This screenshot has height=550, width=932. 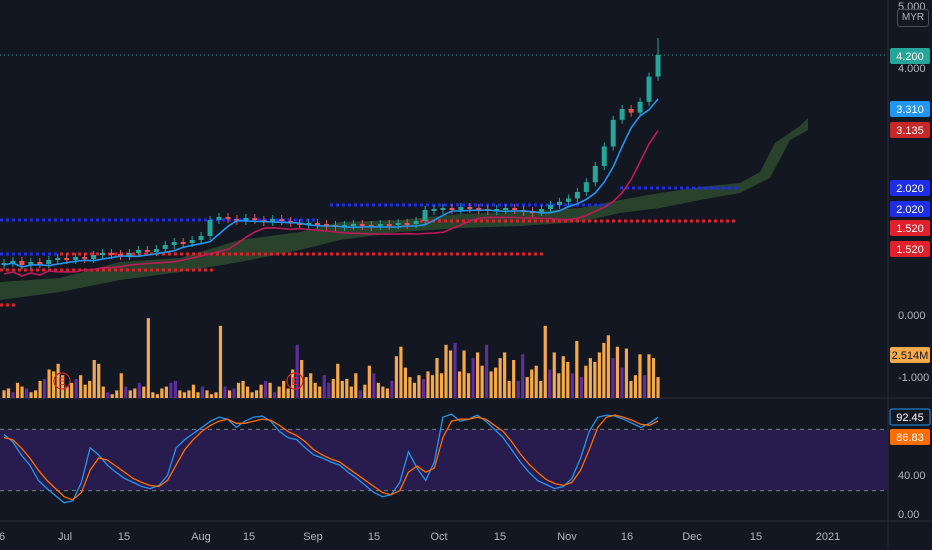 I want to click on stoch-line-k, so click(x=331, y=458).